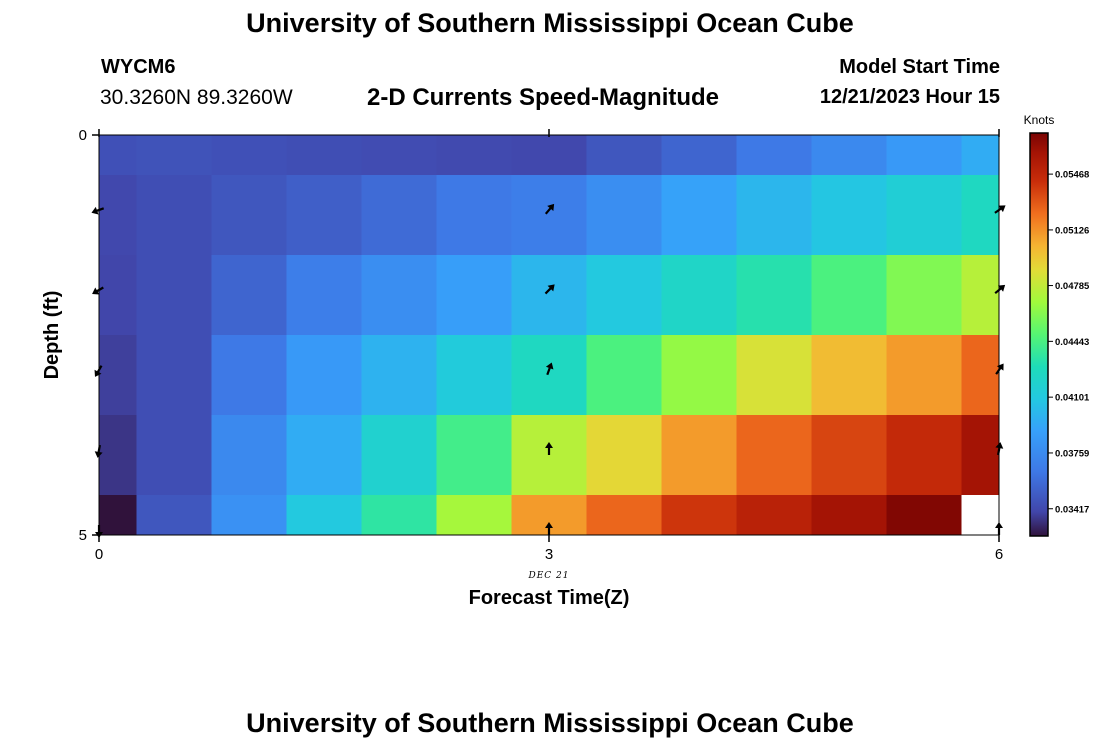 The height and width of the screenshot is (750, 1100). I want to click on y-axis-label: Depth (ft), so click(52, 335).